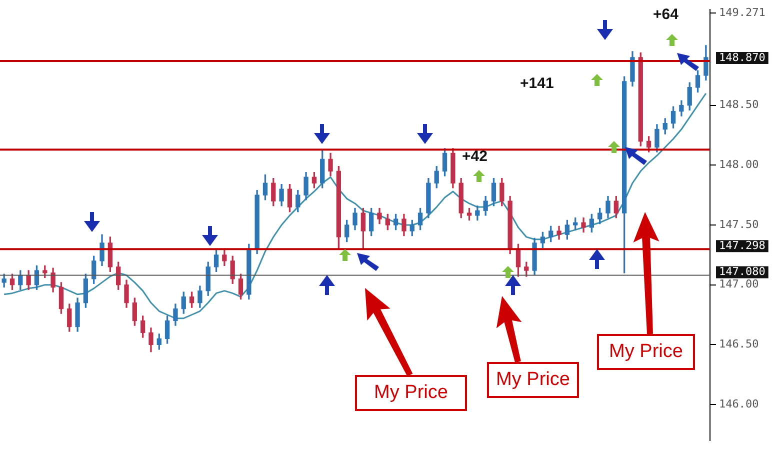 This screenshot has width=774, height=450. What do you see at coordinates (739, 284) in the screenshot?
I see `y-tick-label: 147.00` at bounding box center [739, 284].